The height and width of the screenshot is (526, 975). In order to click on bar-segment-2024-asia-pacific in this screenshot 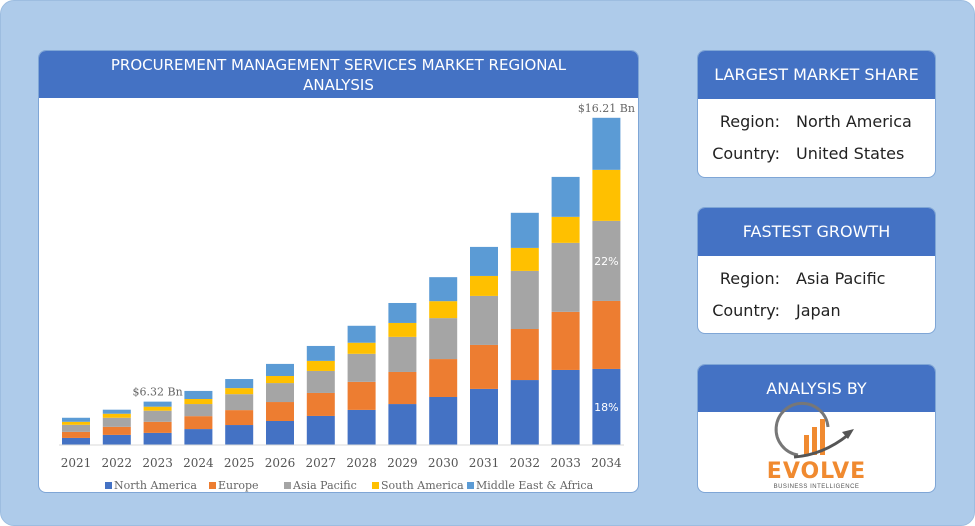, I will do `click(198, 410)`.